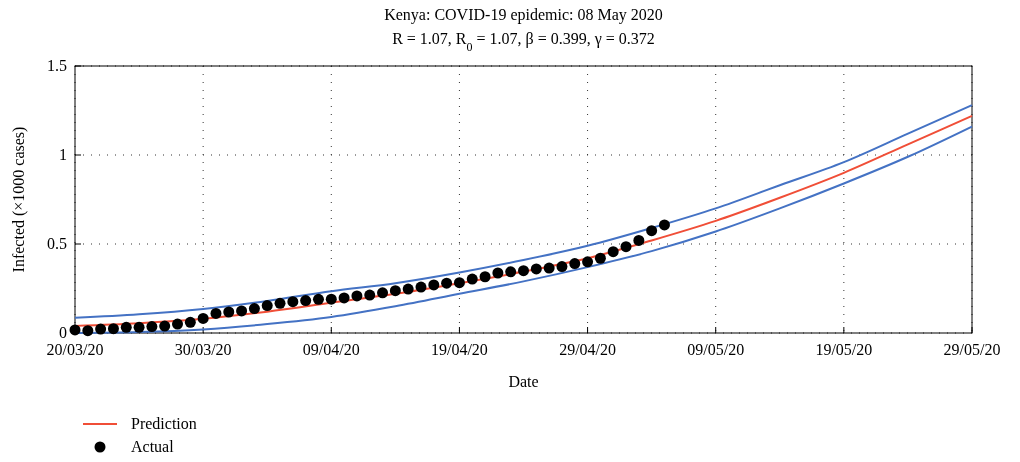 The width and height of the screenshot is (1020, 462). I want to click on legend-label: Prediction, so click(164, 423).